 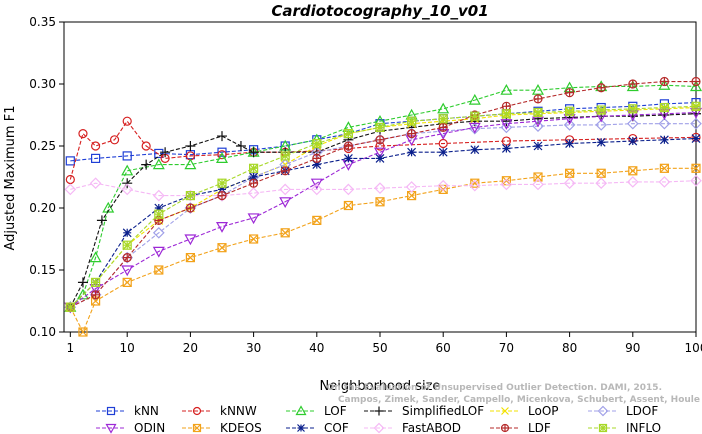 What do you see at coordinates (316, 411) in the screenshot?
I see `legend-item-lof: LOF` at bounding box center [316, 411].